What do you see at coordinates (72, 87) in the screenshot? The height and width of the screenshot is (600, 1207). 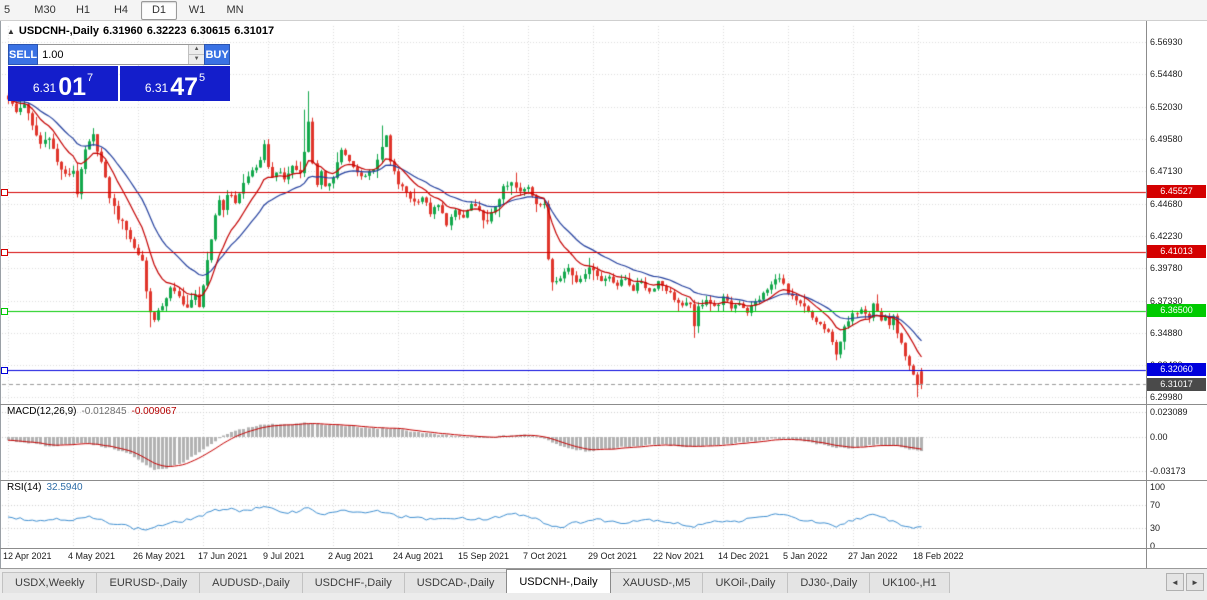 I see `bid-price-big: 01` at bounding box center [72, 87].